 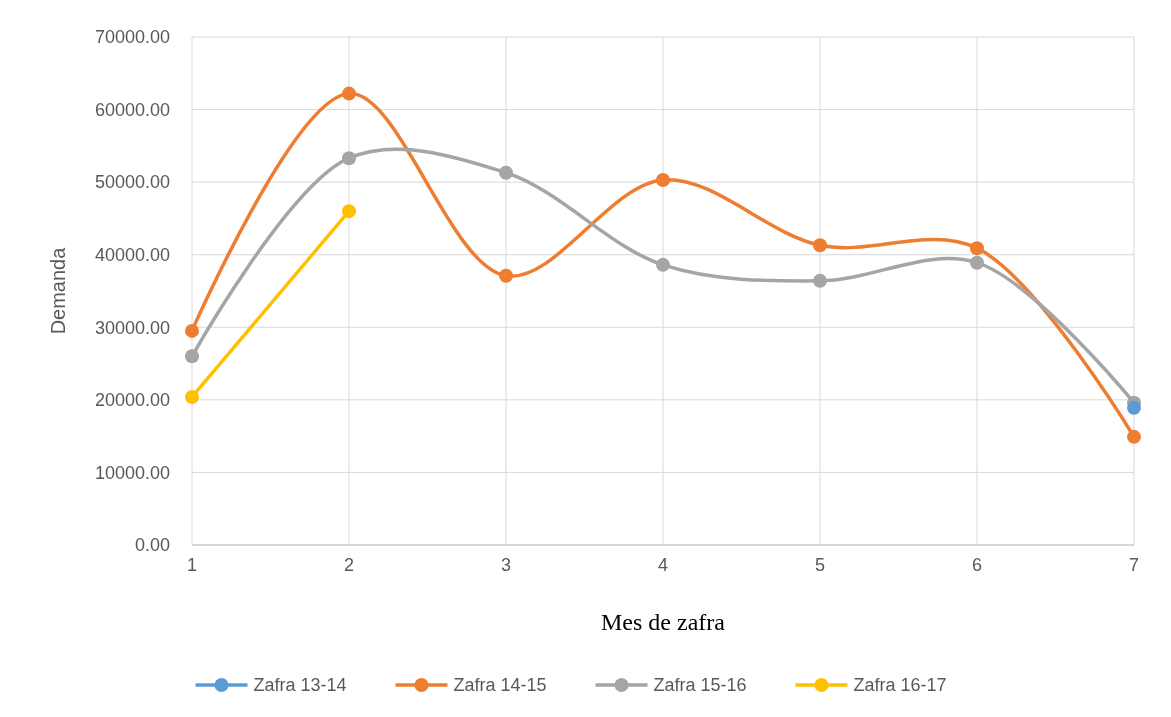 What do you see at coordinates (132, 255) in the screenshot?
I see `y-tick-label: 40000.00` at bounding box center [132, 255].